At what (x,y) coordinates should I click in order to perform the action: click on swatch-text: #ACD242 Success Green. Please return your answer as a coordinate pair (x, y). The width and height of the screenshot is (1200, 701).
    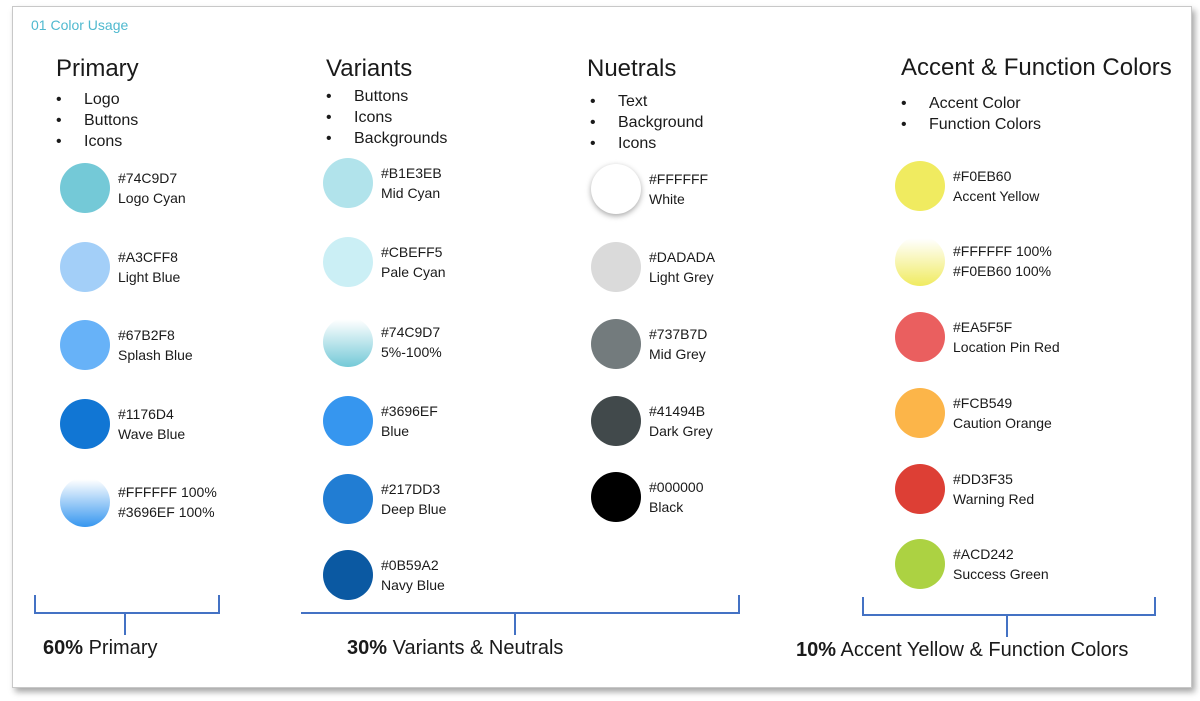
    Looking at the image, I should click on (1001, 564).